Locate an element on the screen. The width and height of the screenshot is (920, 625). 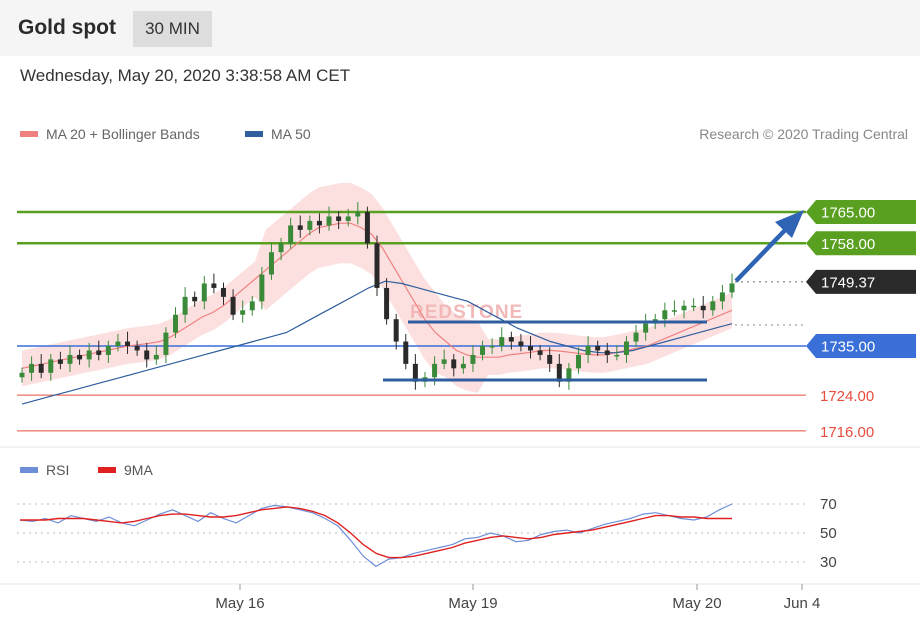
level-label-1735-flag is located at coordinates (861, 346).